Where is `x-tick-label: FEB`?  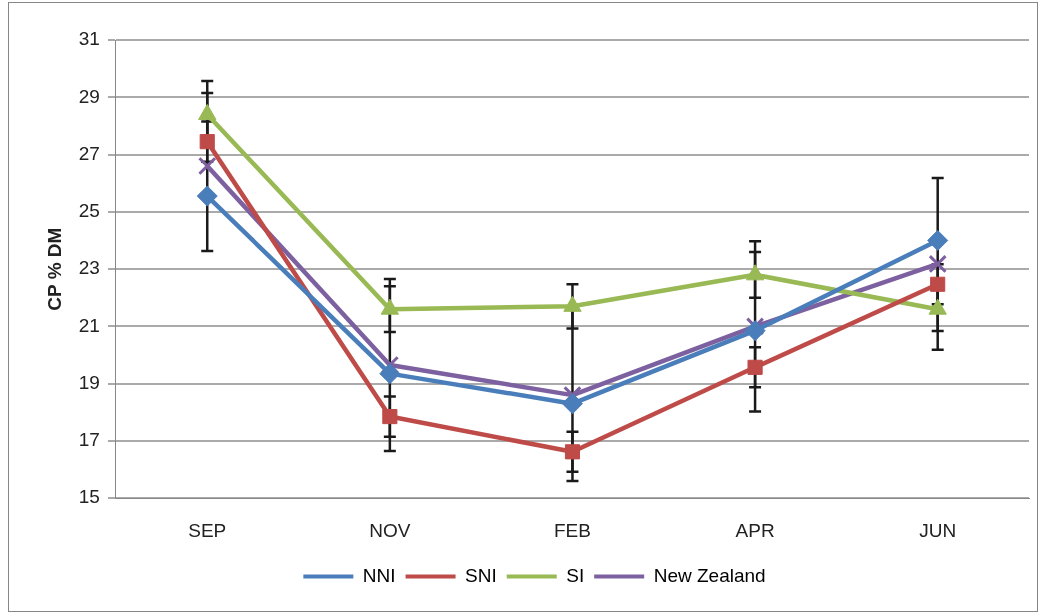 x-tick-label: FEB is located at coordinates (572, 530).